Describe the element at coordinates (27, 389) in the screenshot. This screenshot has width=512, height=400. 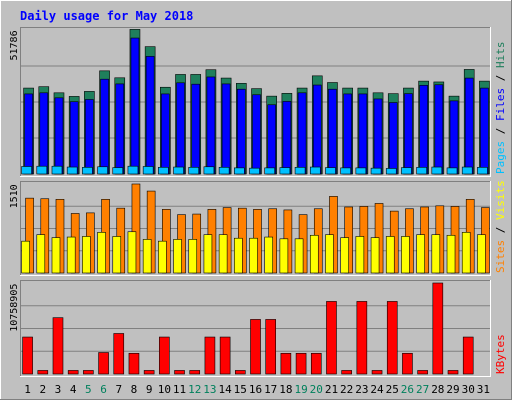
I see `day-label-1: 1` at that location.